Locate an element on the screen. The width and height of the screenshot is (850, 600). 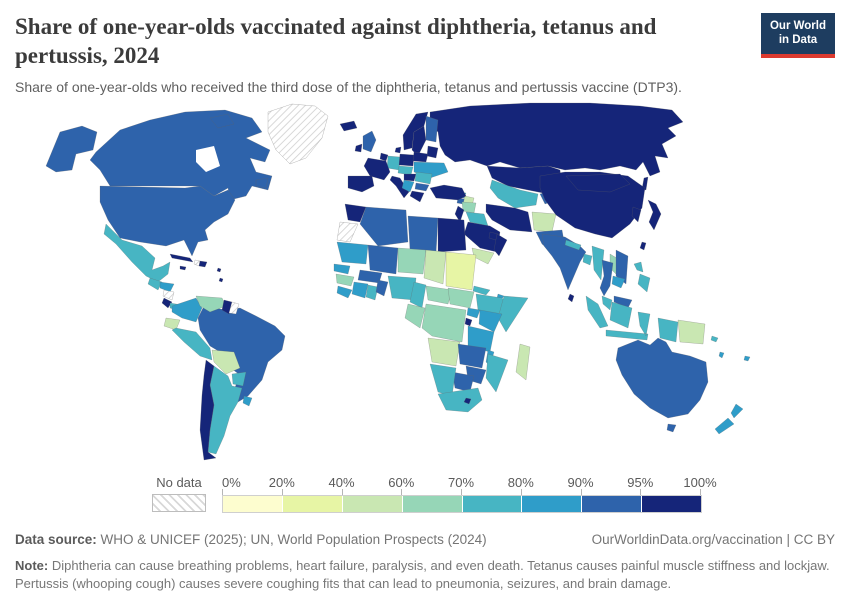
region-guinea is located at coordinates (345, 280).